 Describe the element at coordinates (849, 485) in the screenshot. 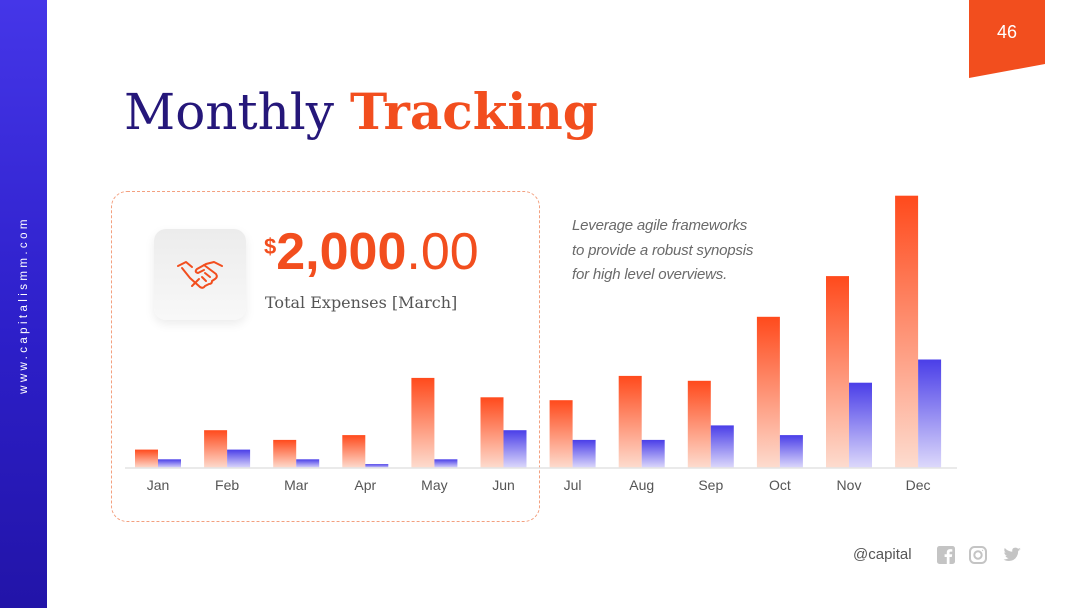

I see `x-tick-label: Nov` at that location.